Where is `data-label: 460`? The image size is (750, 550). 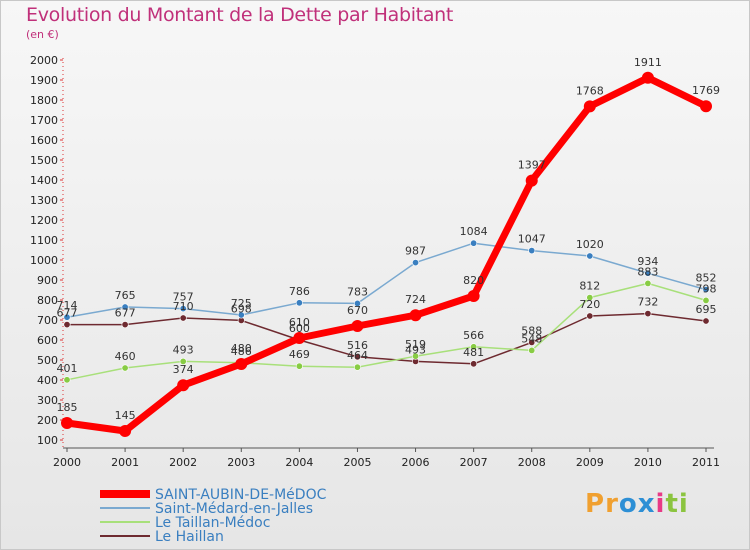 data-label: 460 is located at coordinates (125, 356).